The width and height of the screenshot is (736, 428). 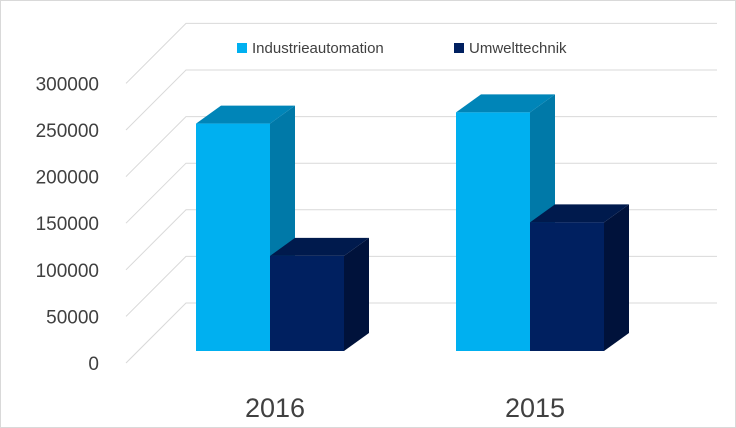 I want to click on bar-umwelttechnik-2015, so click(x=579, y=277).